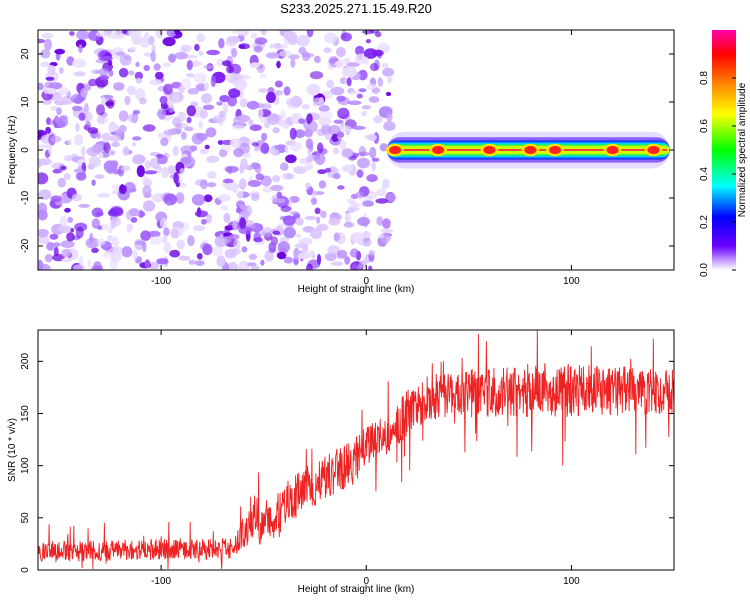 This screenshot has height=600, width=750. Describe the element at coordinates (489, 150) in the screenshot. I see `signal-peak` at that location.